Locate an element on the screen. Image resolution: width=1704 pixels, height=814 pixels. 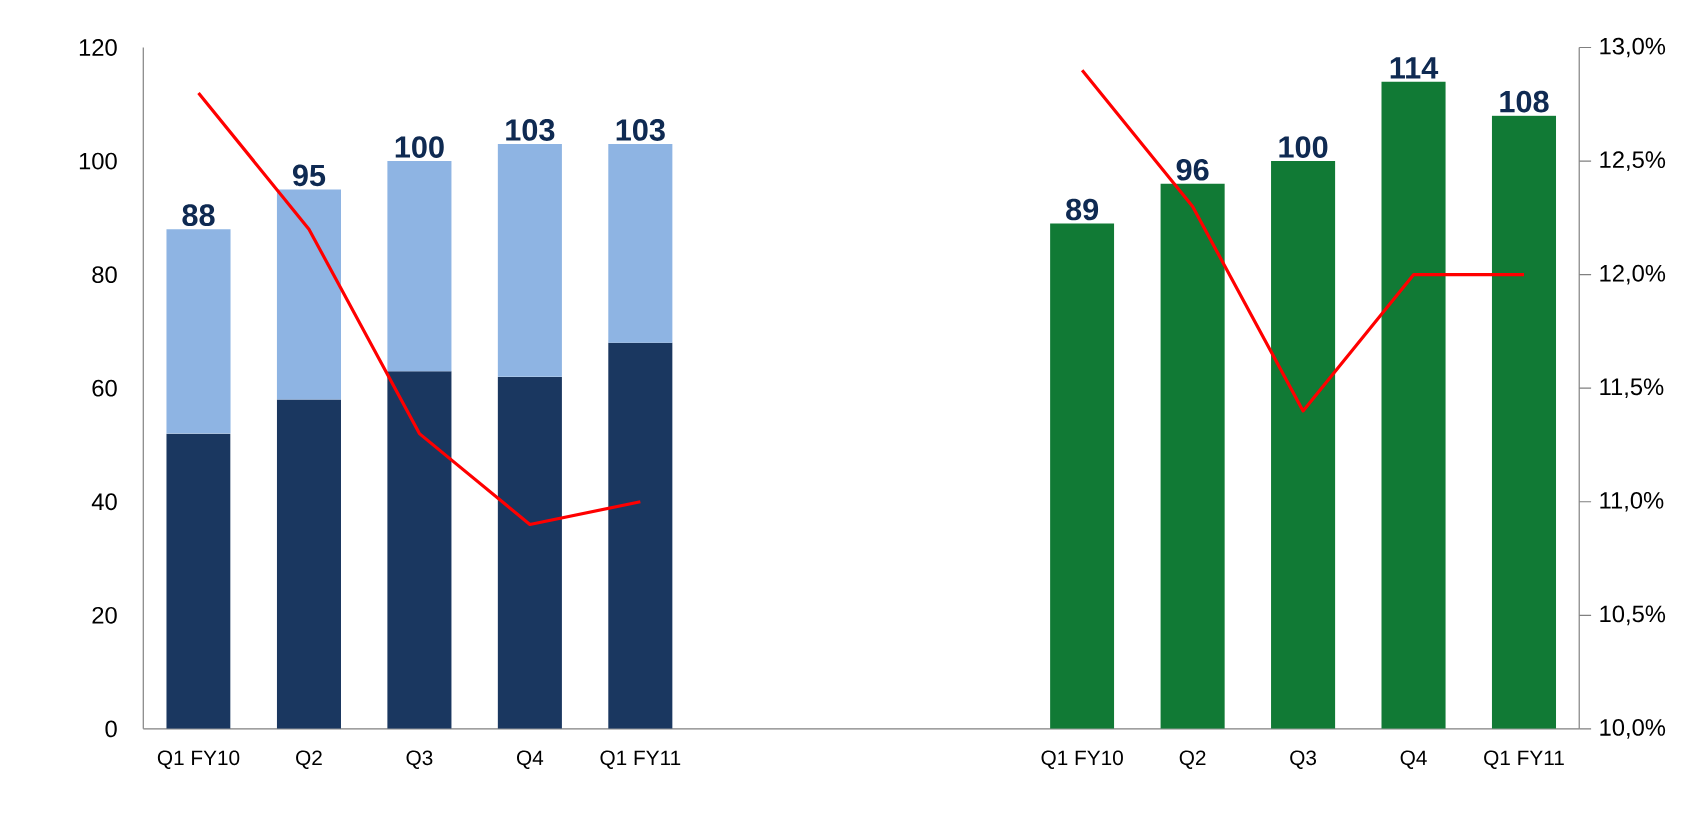
y2-tick-label: 11,0% is located at coordinates (1632, 501).